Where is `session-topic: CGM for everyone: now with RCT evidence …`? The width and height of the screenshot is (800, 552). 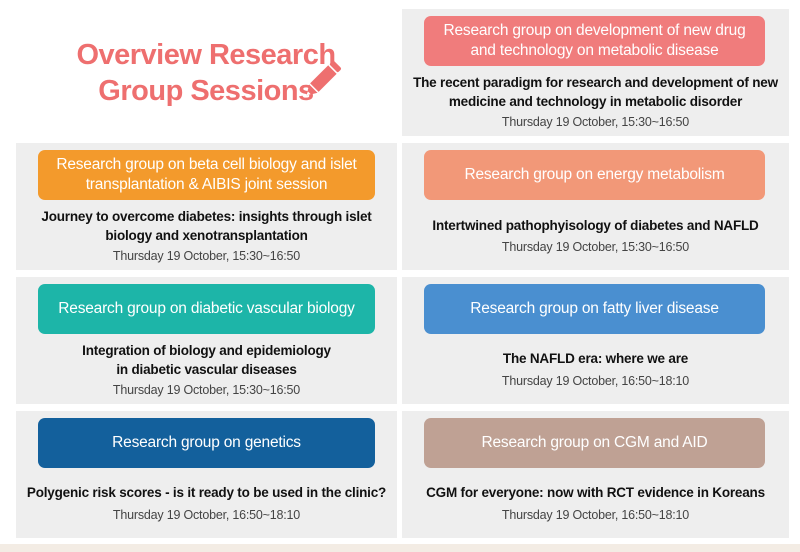 session-topic: CGM for everyone: now with RCT evidence … is located at coordinates (595, 492).